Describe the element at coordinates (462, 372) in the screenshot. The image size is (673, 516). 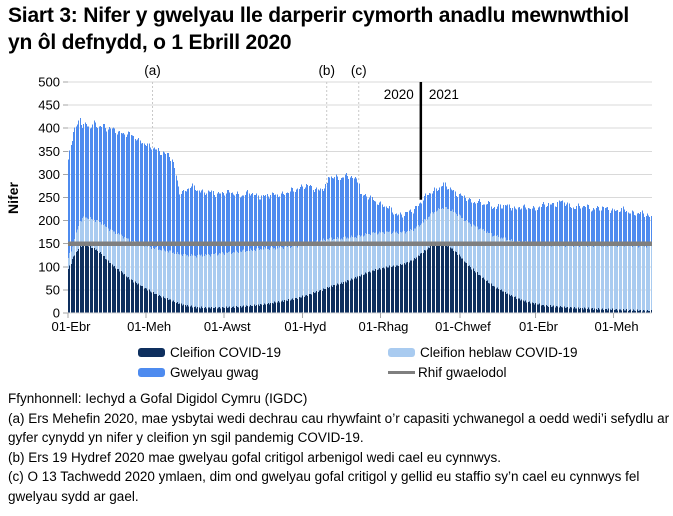
I see `legend-label: Rhif gwaelodol` at that location.